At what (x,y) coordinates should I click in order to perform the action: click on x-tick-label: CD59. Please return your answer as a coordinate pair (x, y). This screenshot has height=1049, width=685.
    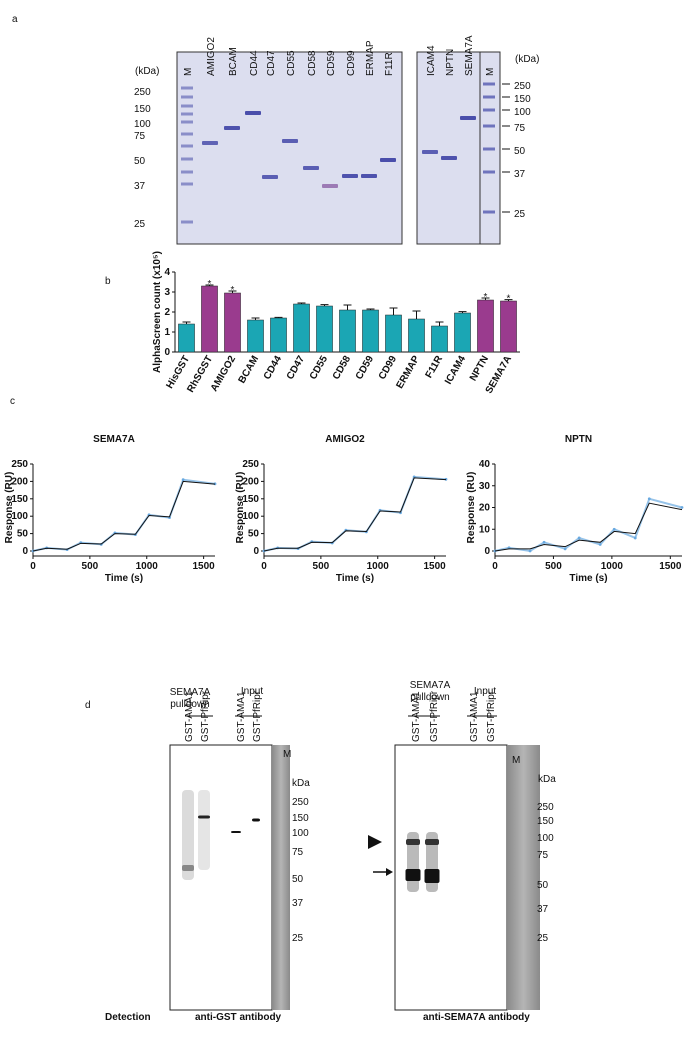
    Looking at the image, I should click on (365, 368).